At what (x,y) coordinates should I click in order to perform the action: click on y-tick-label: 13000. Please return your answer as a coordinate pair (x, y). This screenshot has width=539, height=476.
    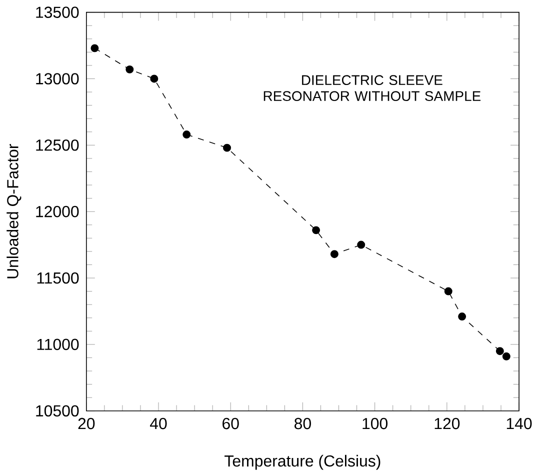
    Looking at the image, I should click on (57, 78).